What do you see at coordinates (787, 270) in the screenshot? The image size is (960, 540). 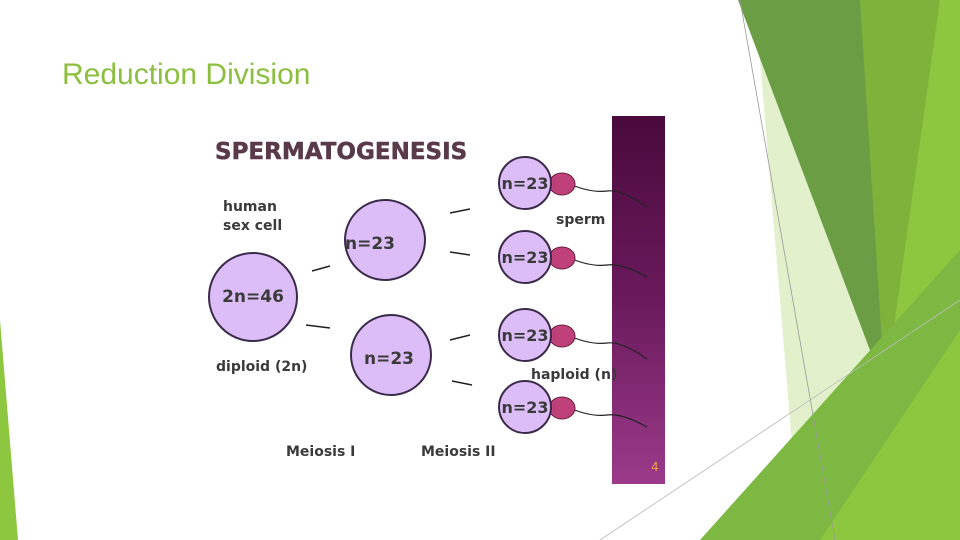 I see `deco-line` at bounding box center [787, 270].